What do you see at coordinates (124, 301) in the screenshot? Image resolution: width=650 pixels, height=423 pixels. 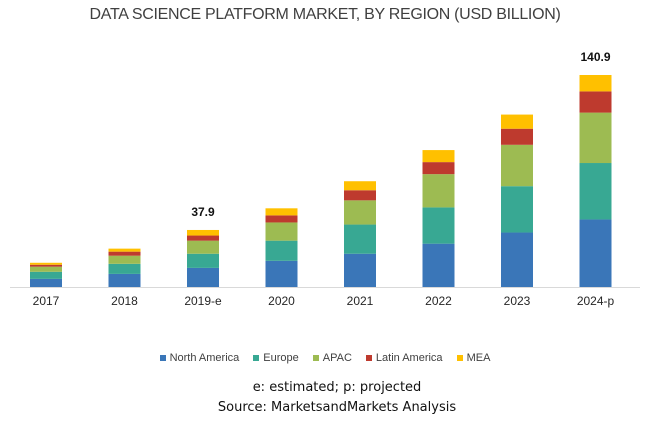 I see `x-tick-label: 2018` at bounding box center [124, 301].